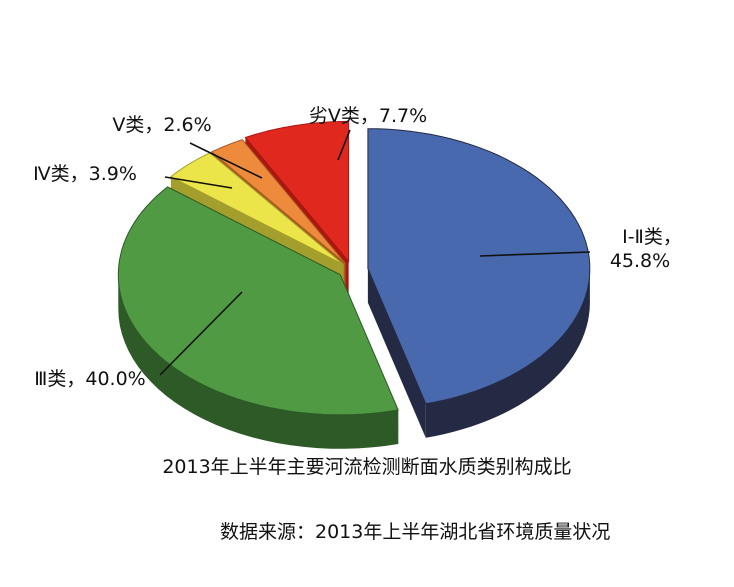 This screenshot has width=734, height=587. I want to click on slice-label: 劣Ⅴ类，7.7%, so click(368, 116).